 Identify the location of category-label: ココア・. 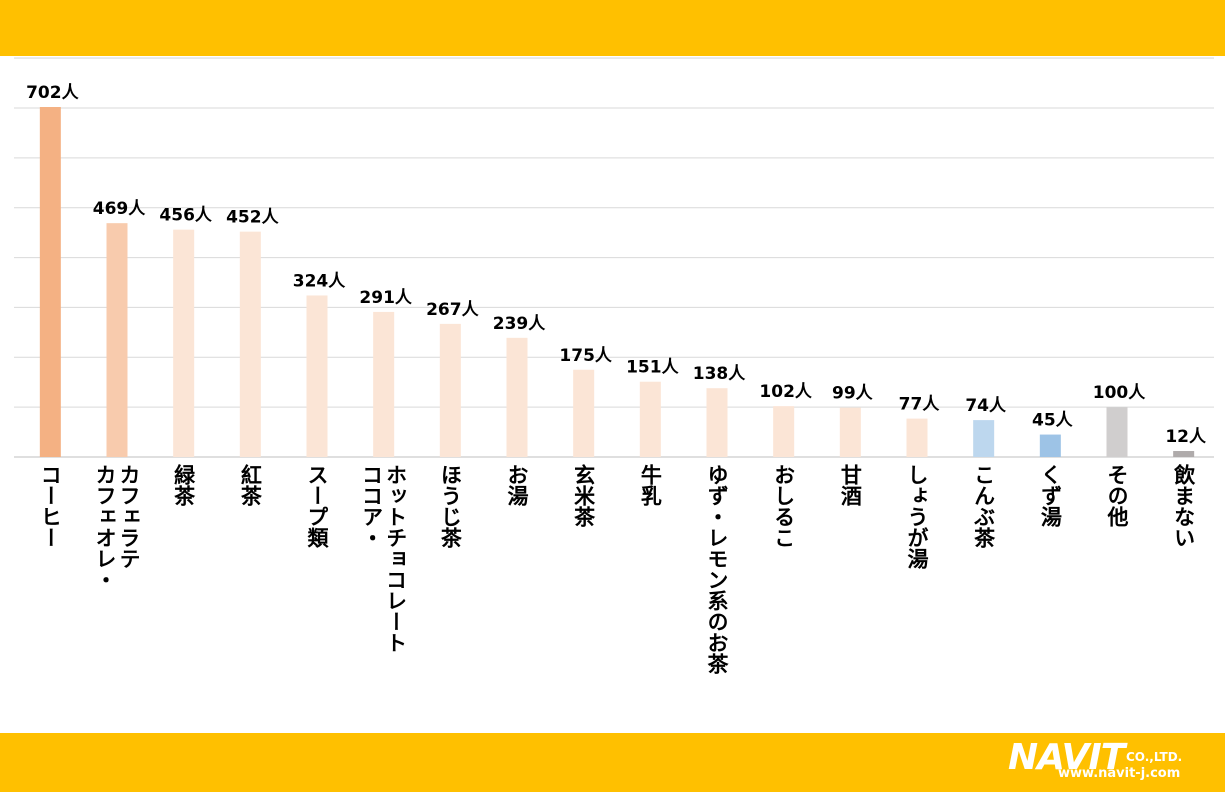
(372, 506).